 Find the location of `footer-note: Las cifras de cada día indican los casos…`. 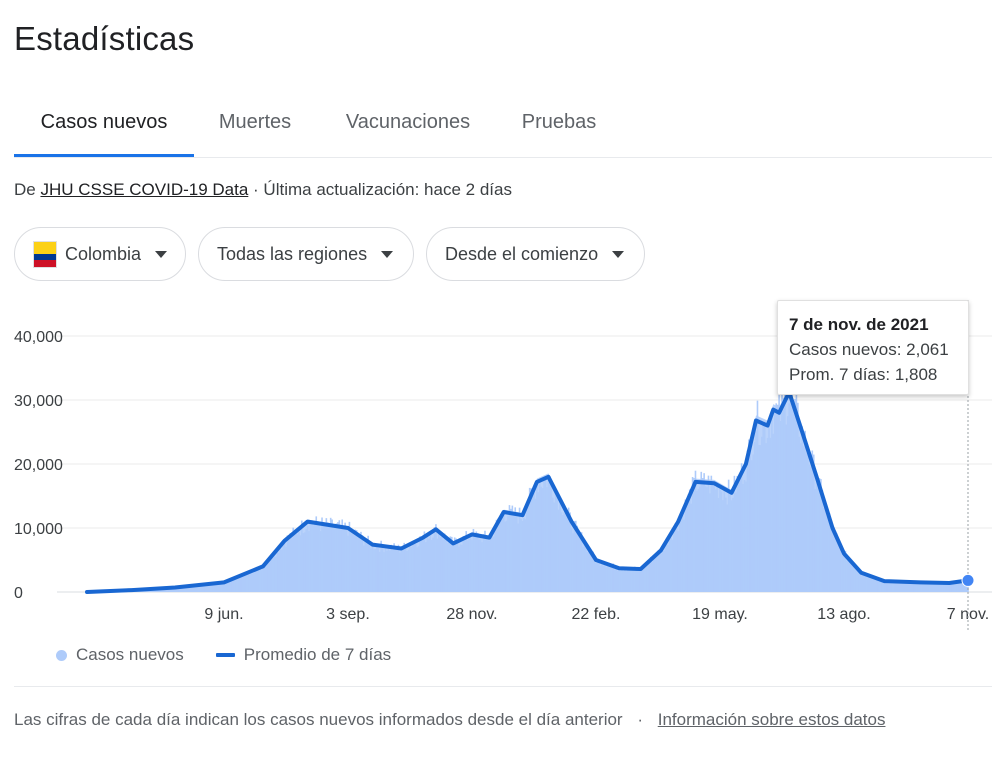

footer-note: Las cifras de cada día indican los casos… is located at coordinates (449, 720).